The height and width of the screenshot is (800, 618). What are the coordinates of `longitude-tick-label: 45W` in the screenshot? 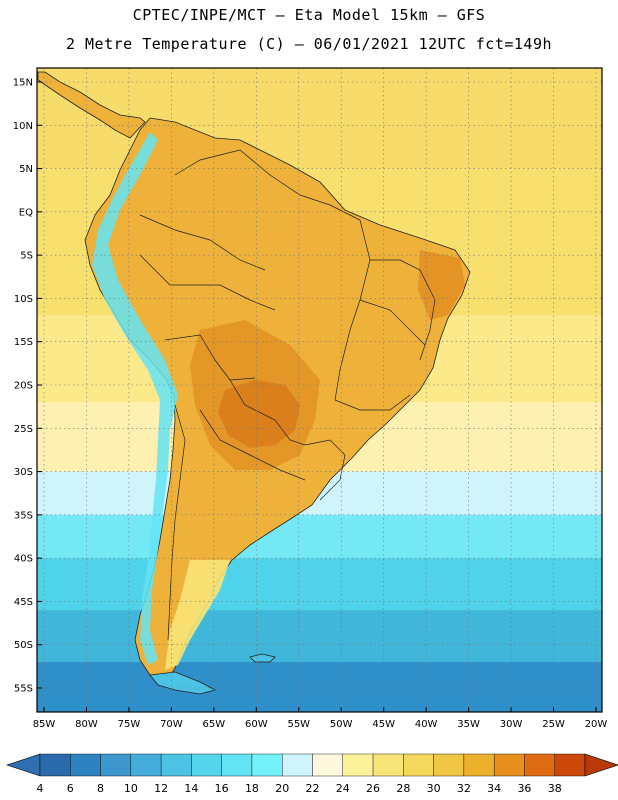 It's located at (383, 724).